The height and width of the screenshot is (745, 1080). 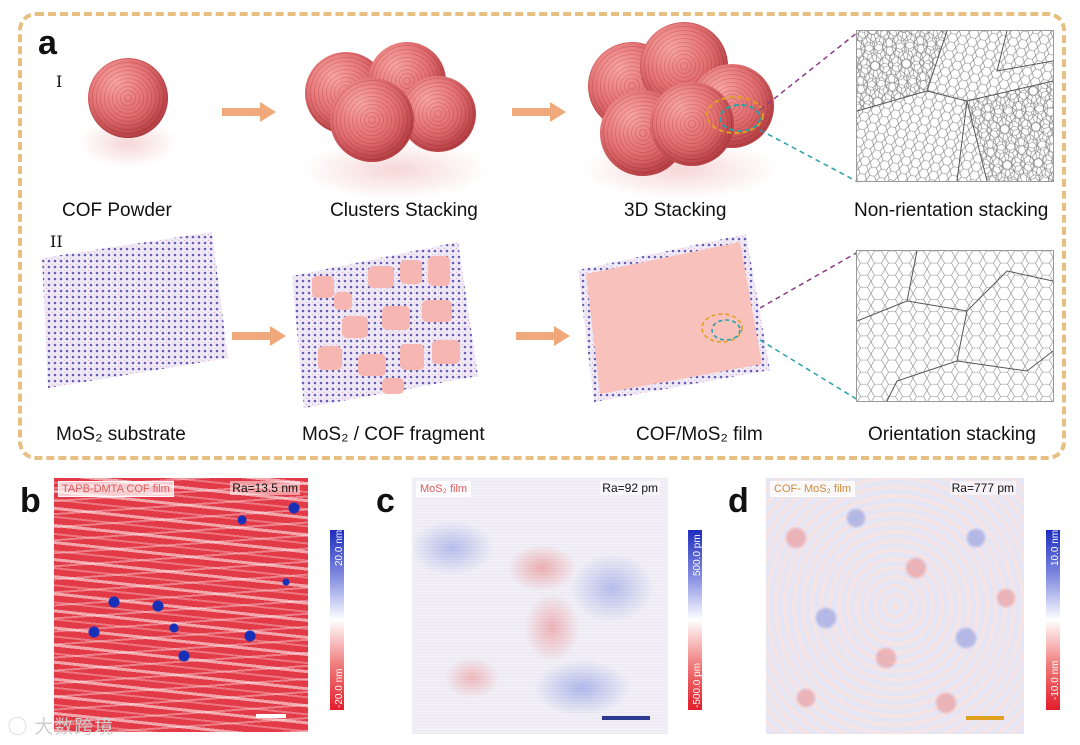 What do you see at coordinates (116, 489) in the screenshot?
I see `afm-b-label: TAPB-DMTA COF film` at bounding box center [116, 489].